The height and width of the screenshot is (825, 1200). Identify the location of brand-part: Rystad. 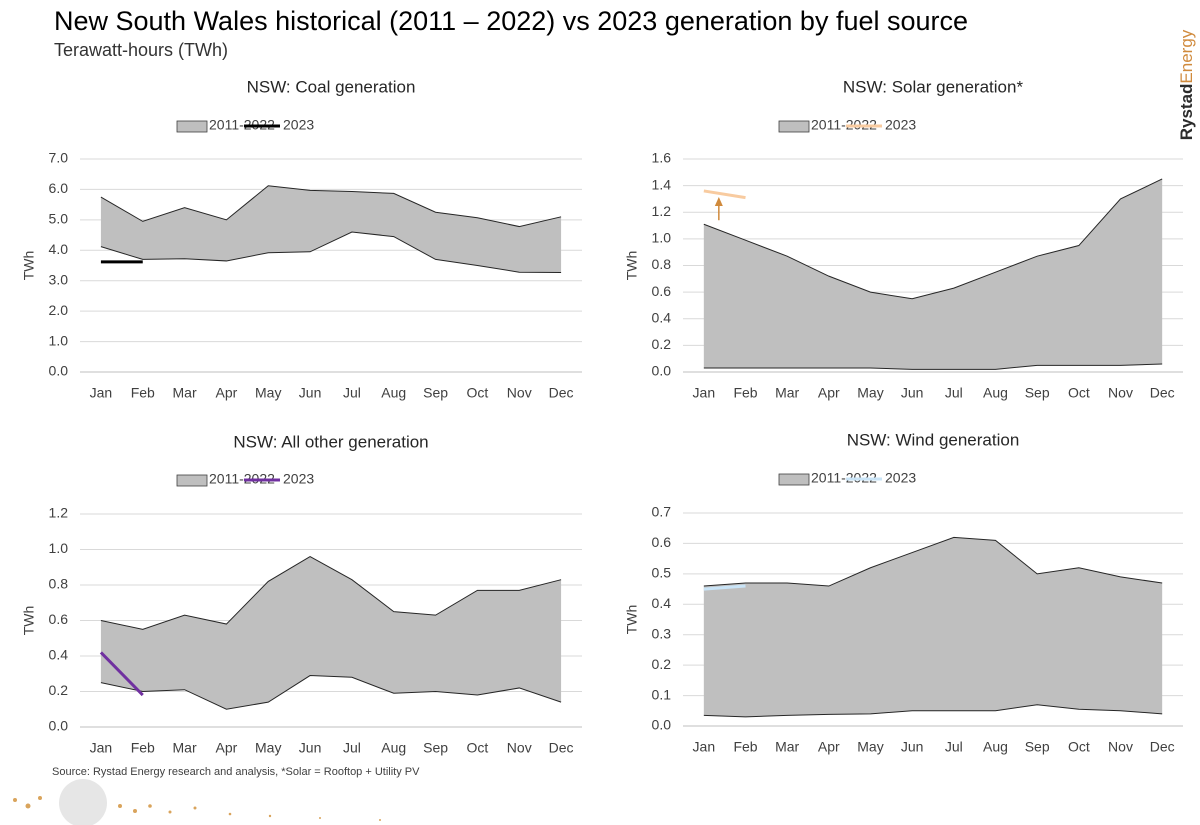
(1186, 112).